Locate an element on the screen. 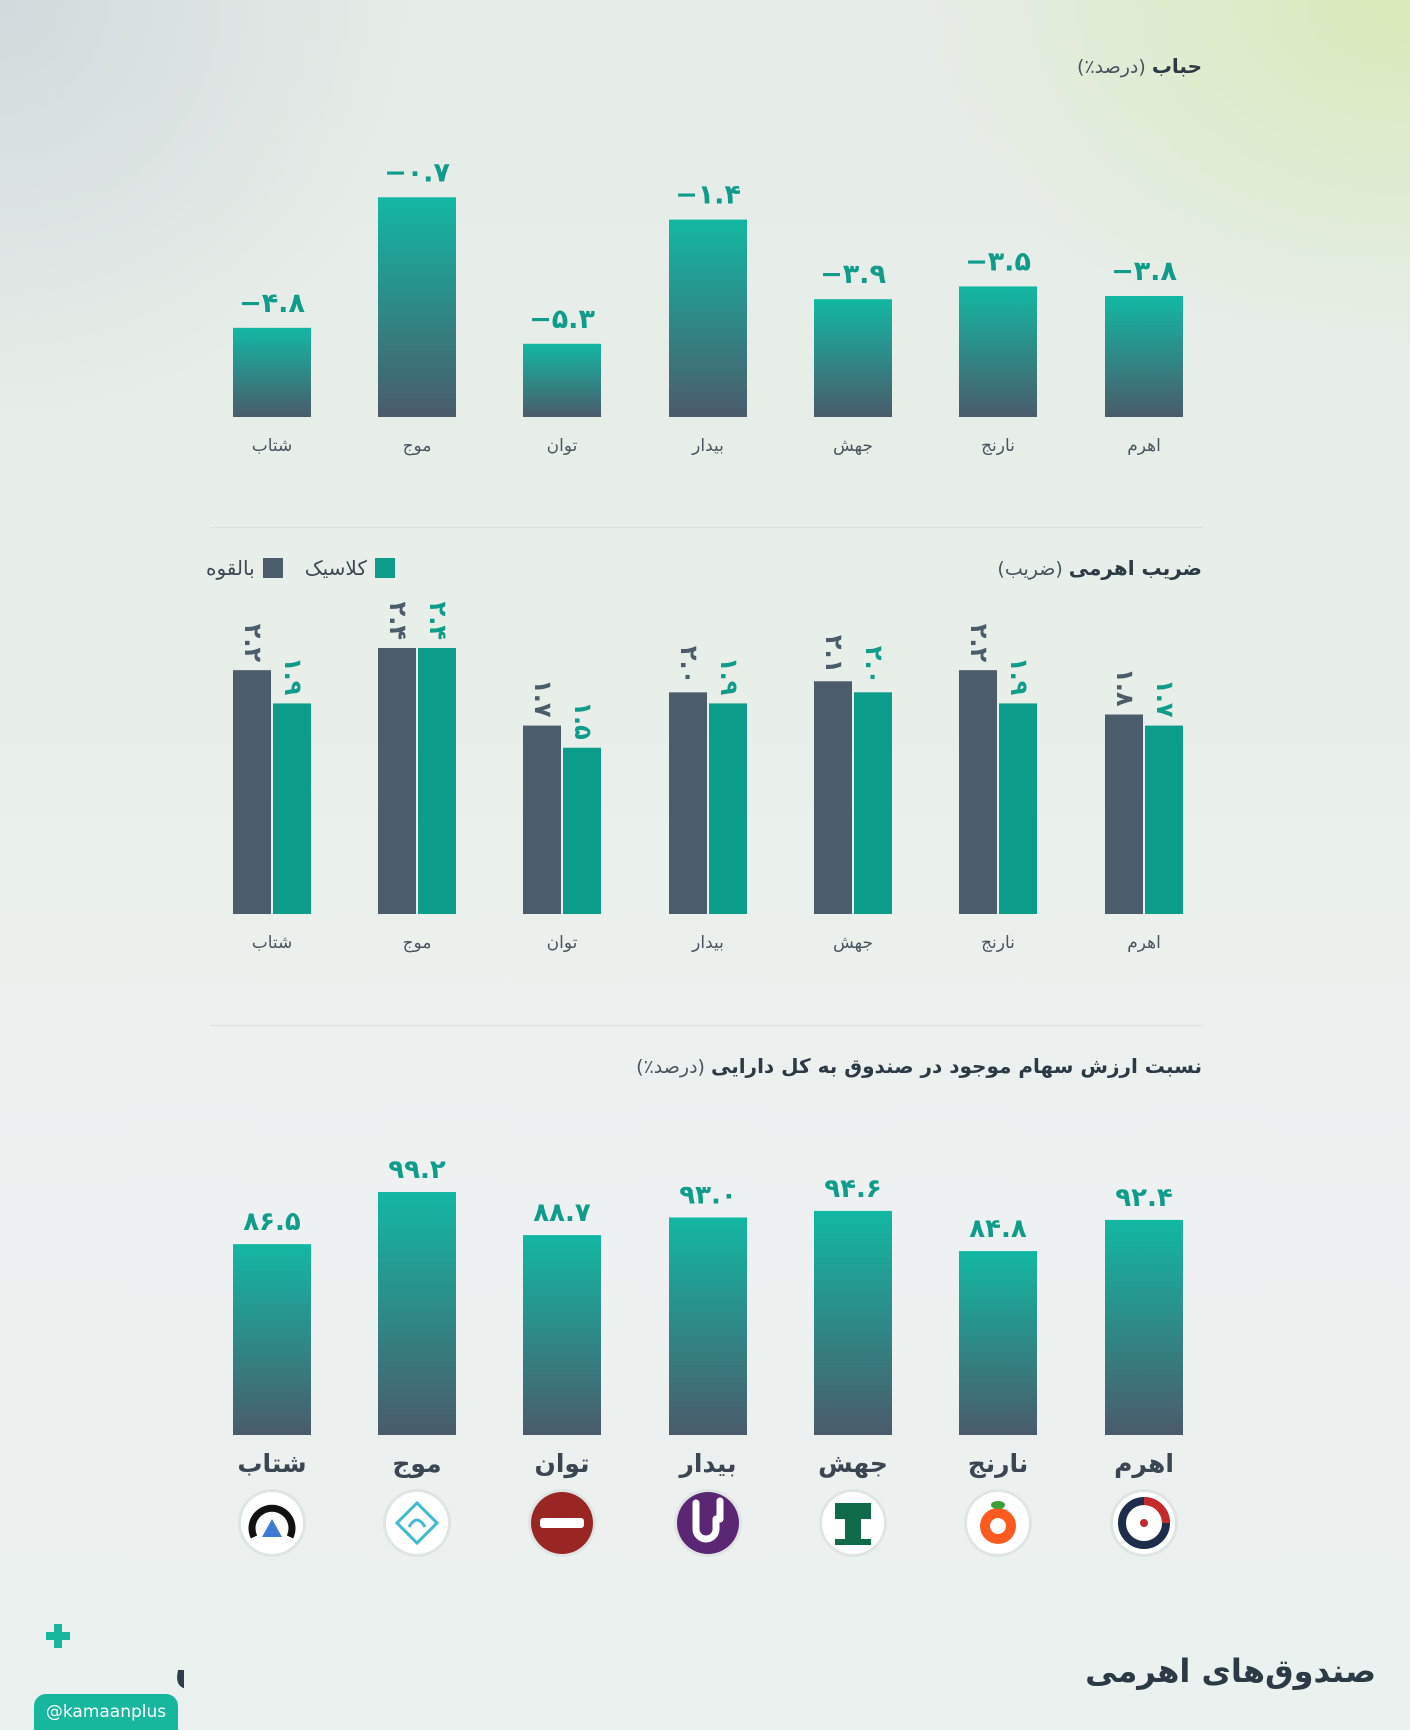 The width and height of the screenshot is (1410, 1730). value-label-classic-3: ۱.۹ is located at coordinates (729, 676).